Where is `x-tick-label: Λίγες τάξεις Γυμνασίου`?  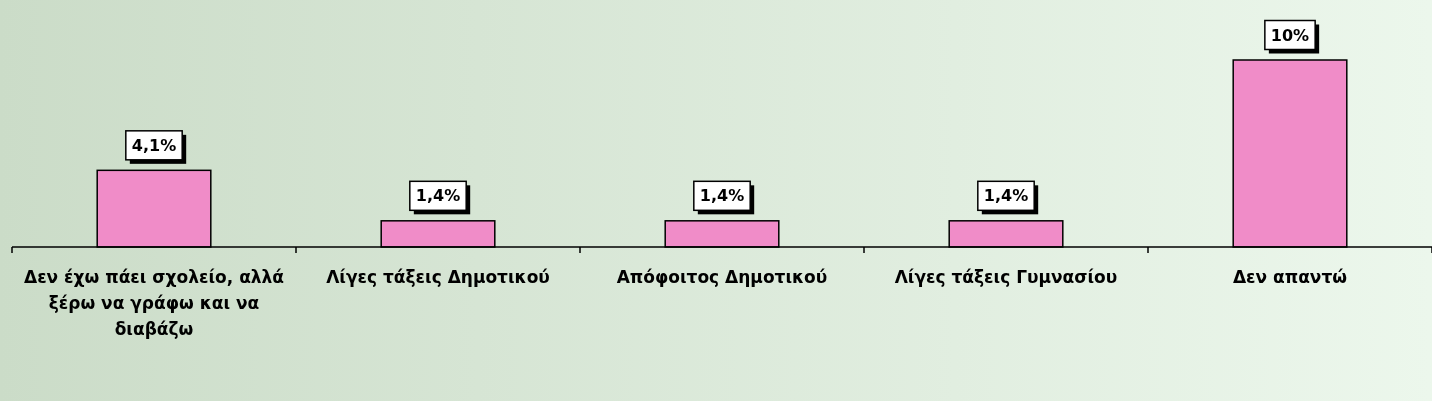 x-tick-label: Λίγες τάξεις Γυμνασίου is located at coordinates (1006, 277).